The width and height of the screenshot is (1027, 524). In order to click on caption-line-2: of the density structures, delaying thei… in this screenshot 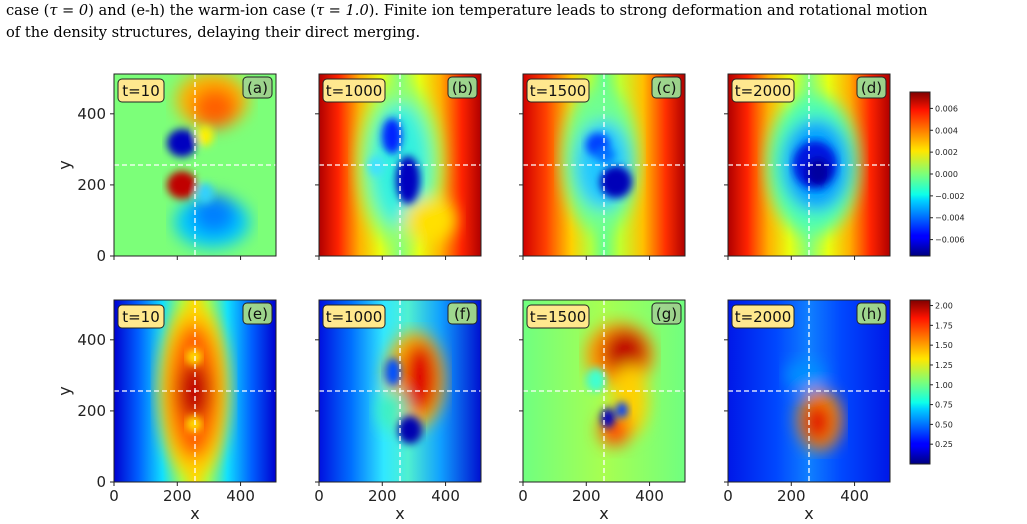, I will do `click(213, 32)`.